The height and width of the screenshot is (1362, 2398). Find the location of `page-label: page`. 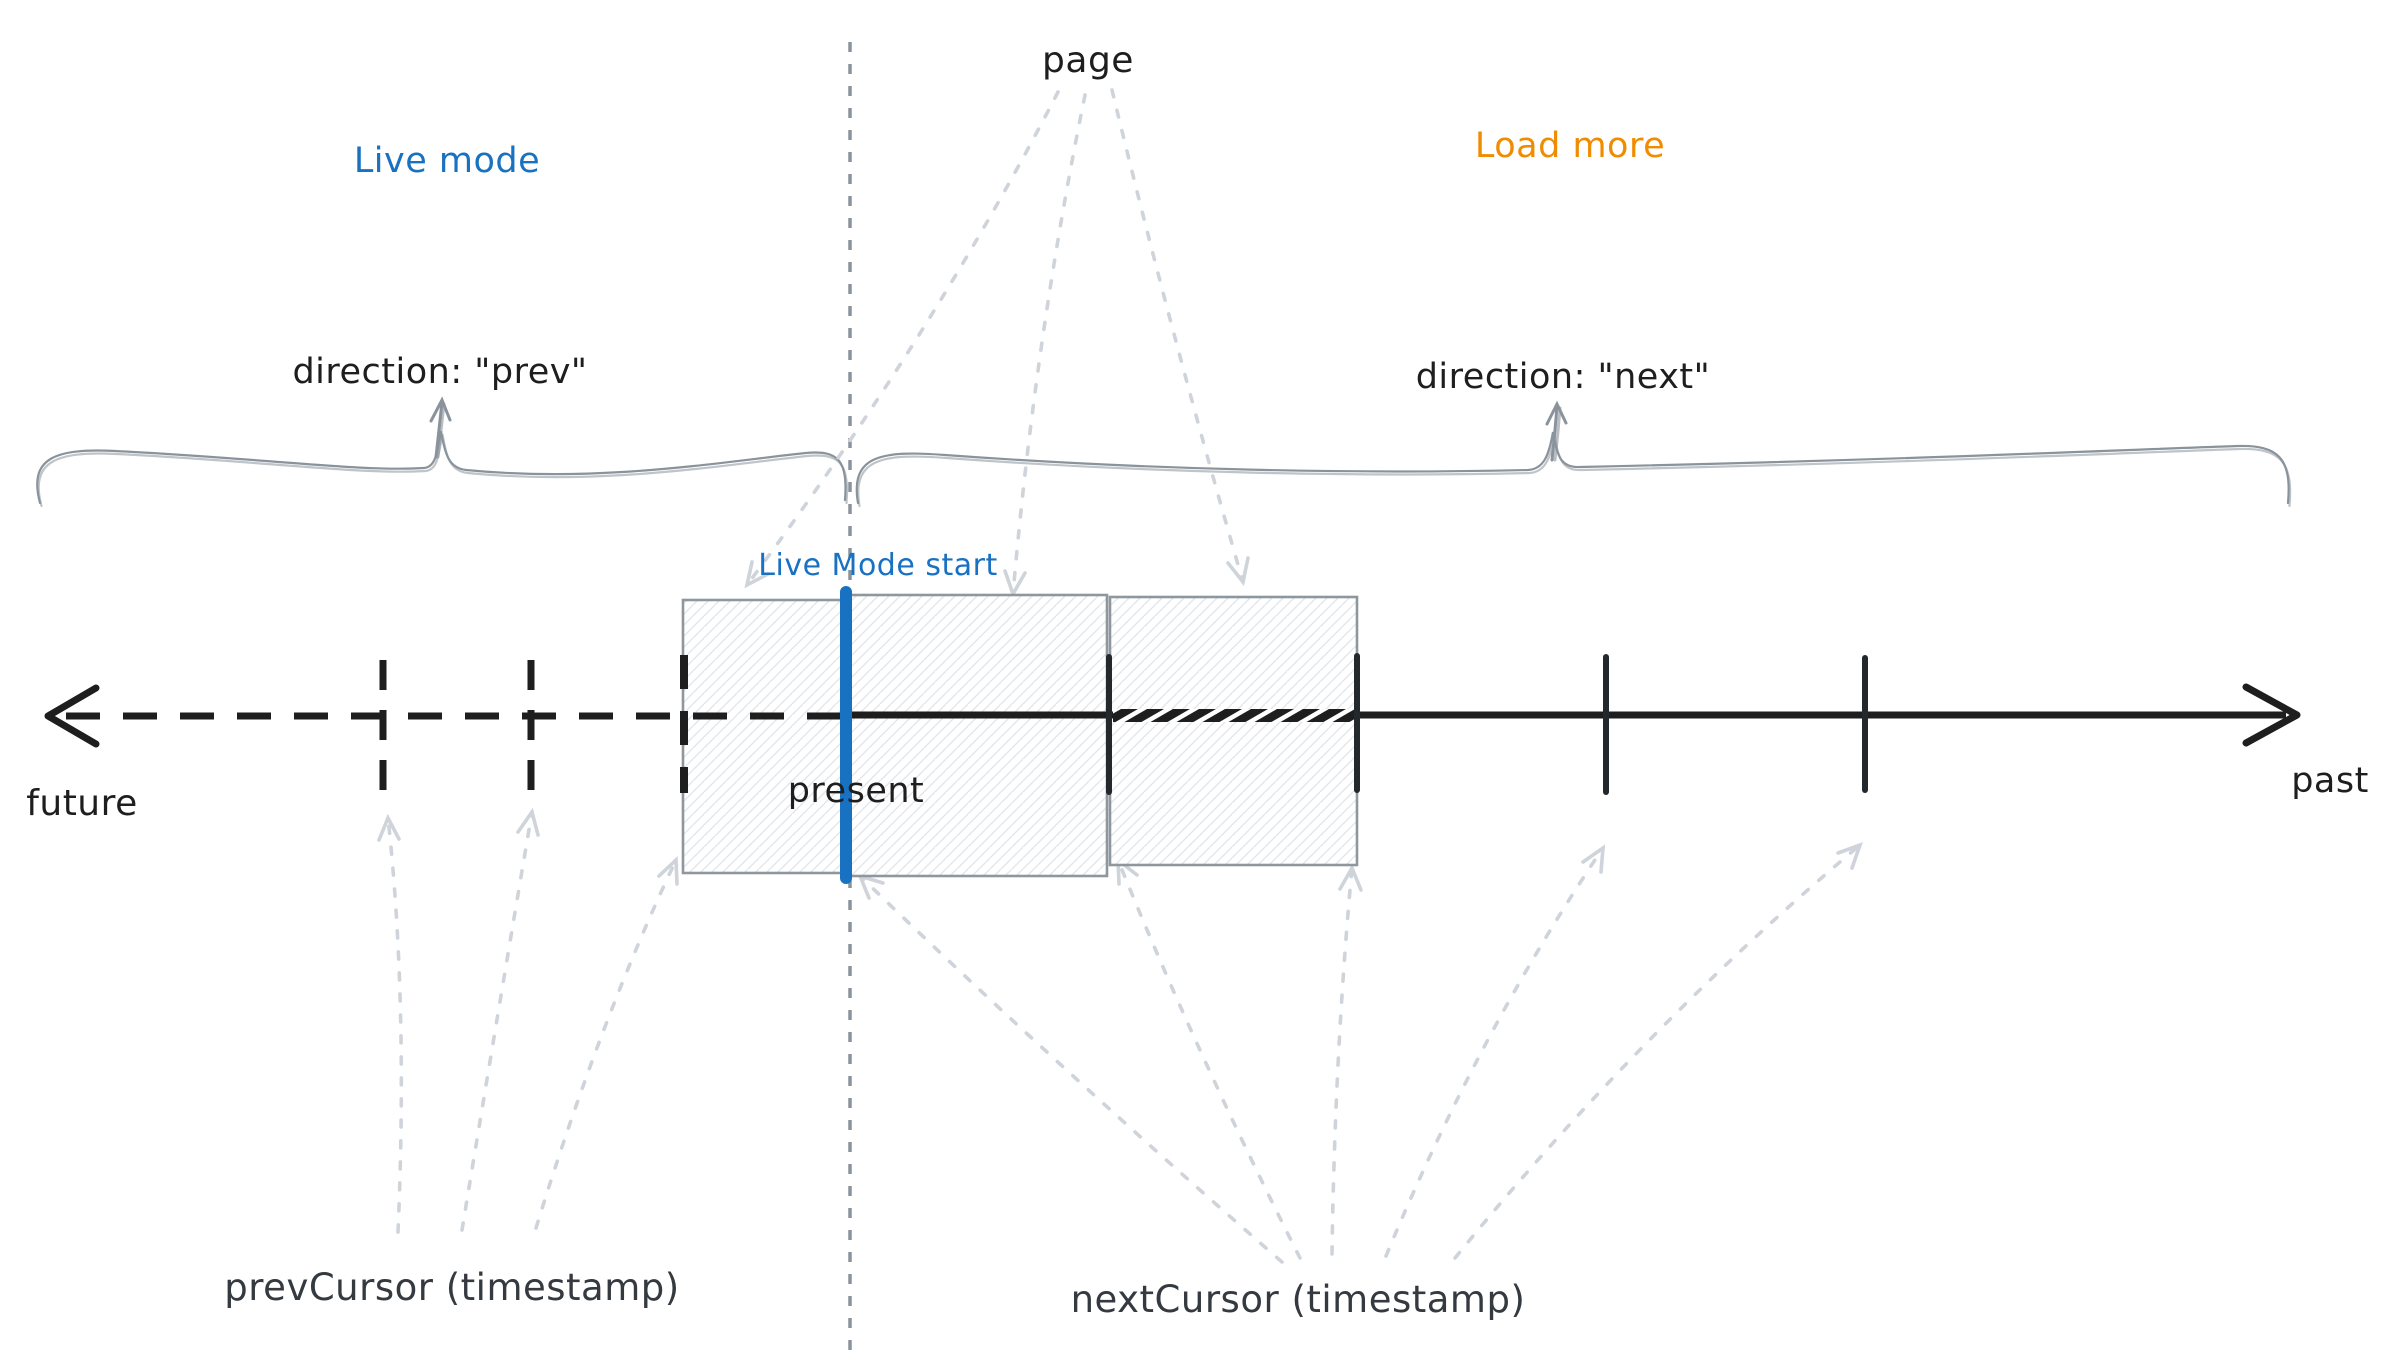

page-label: page is located at coordinates (1088, 60).